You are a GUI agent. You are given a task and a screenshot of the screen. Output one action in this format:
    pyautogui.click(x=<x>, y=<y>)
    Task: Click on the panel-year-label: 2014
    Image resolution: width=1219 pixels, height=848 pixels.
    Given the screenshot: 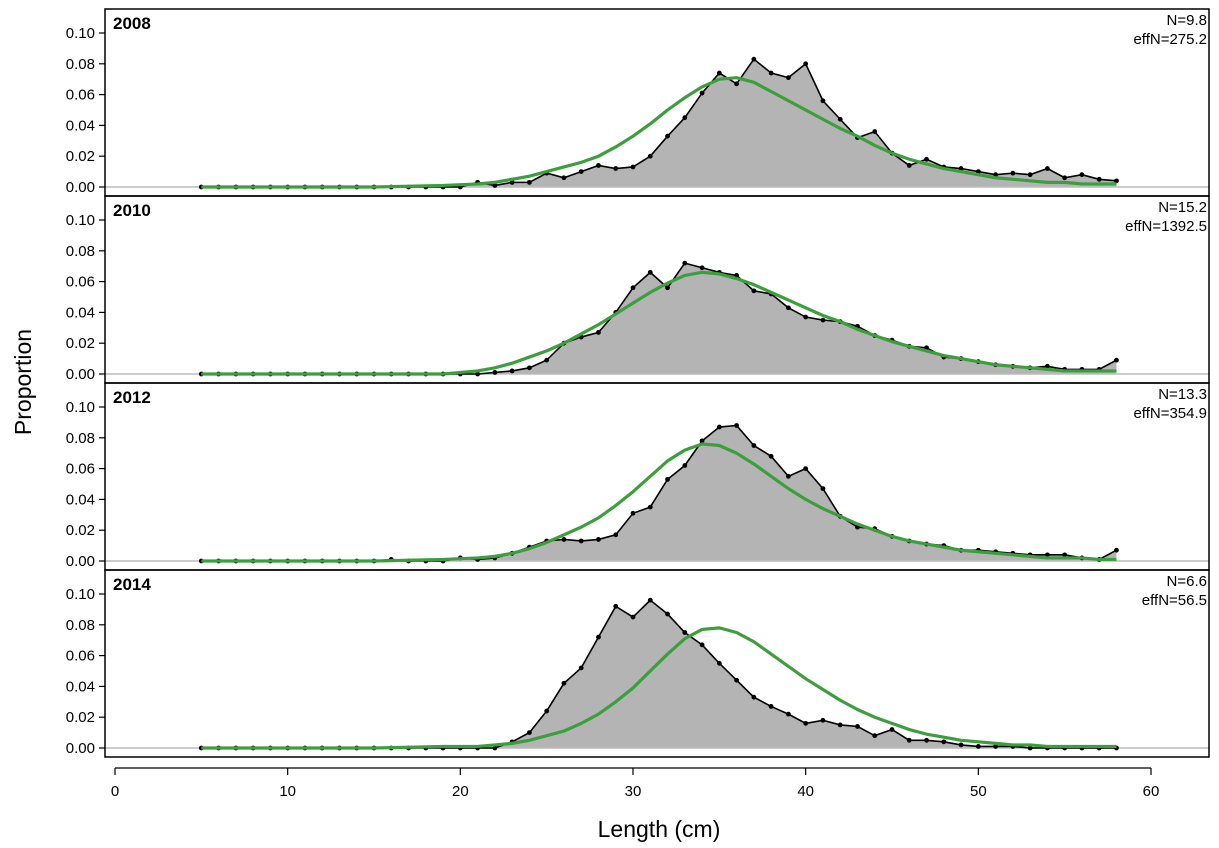 What is the action you would take?
    pyautogui.click(x=132, y=584)
    